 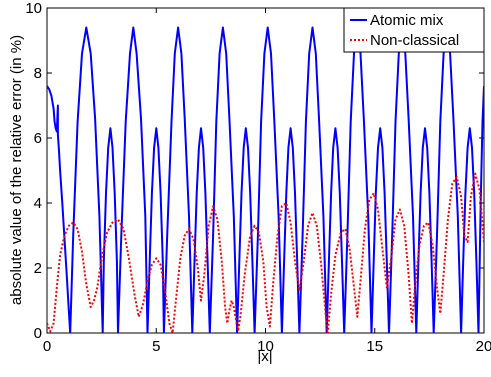 What do you see at coordinates (374, 346) in the screenshot?
I see `x-tick-label: 15` at bounding box center [374, 346].